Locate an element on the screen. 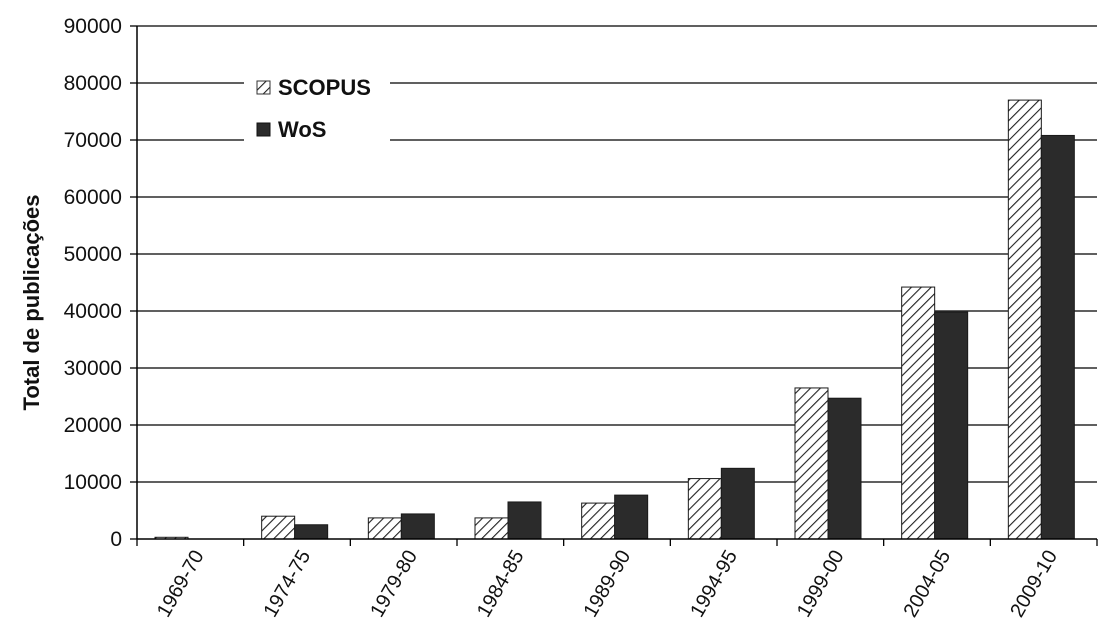 The height and width of the screenshot is (632, 1106). legend-label-wos: WoS is located at coordinates (302, 129).